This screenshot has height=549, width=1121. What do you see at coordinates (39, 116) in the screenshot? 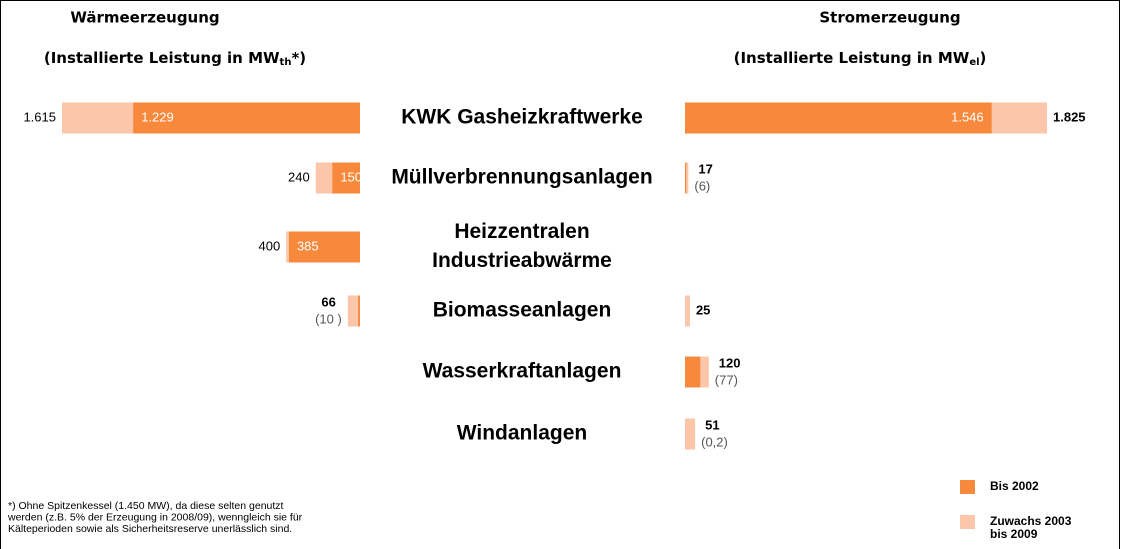
I see `total-label: 1.615` at bounding box center [39, 116].